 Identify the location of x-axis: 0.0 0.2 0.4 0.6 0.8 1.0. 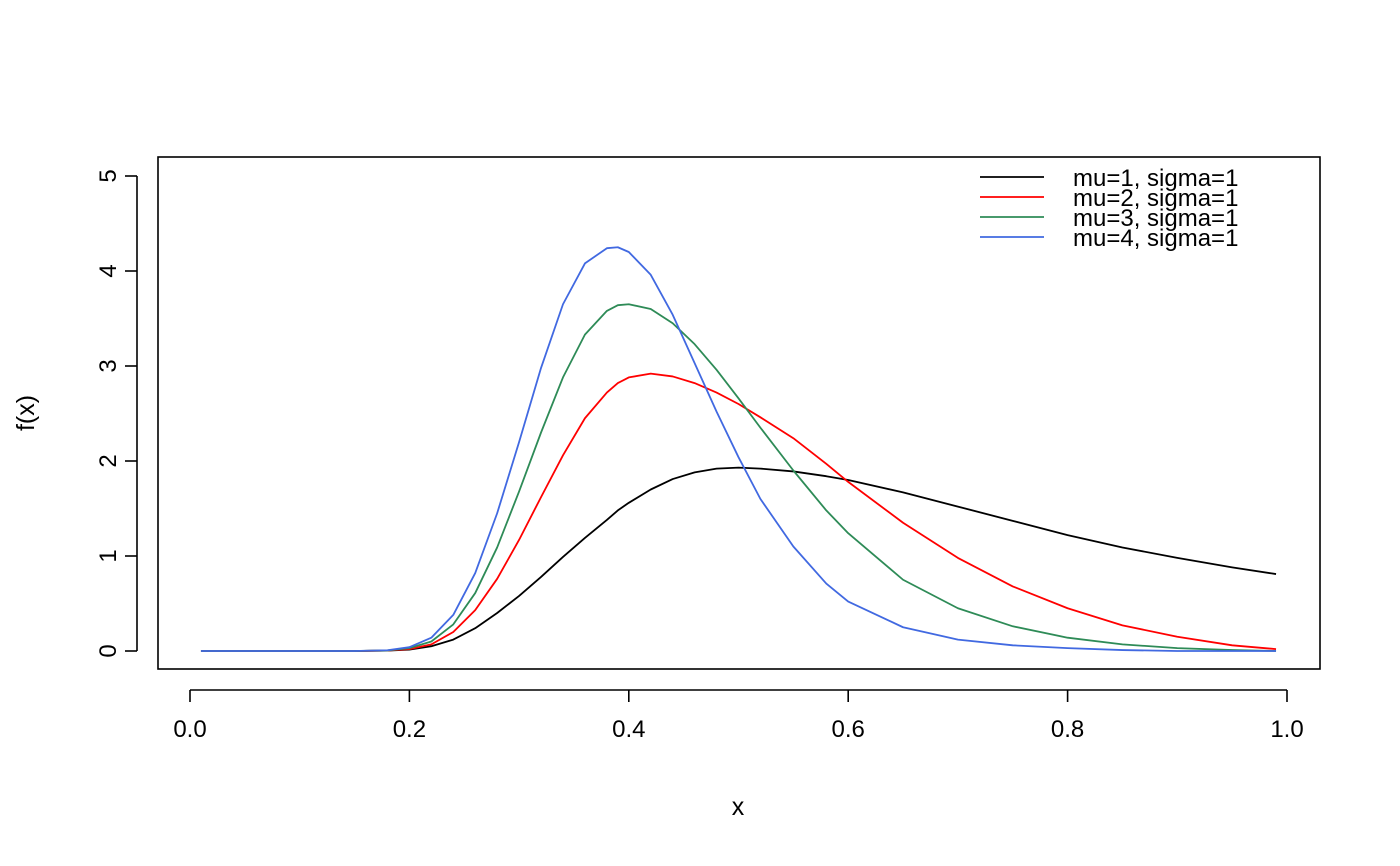
(738, 716).